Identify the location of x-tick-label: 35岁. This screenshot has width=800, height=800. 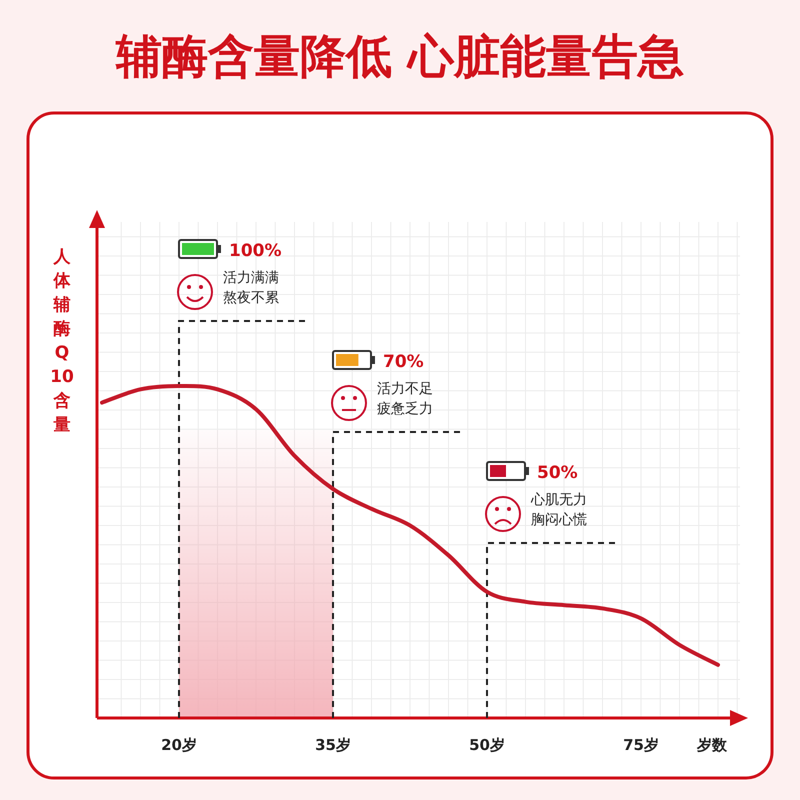
(333, 745).